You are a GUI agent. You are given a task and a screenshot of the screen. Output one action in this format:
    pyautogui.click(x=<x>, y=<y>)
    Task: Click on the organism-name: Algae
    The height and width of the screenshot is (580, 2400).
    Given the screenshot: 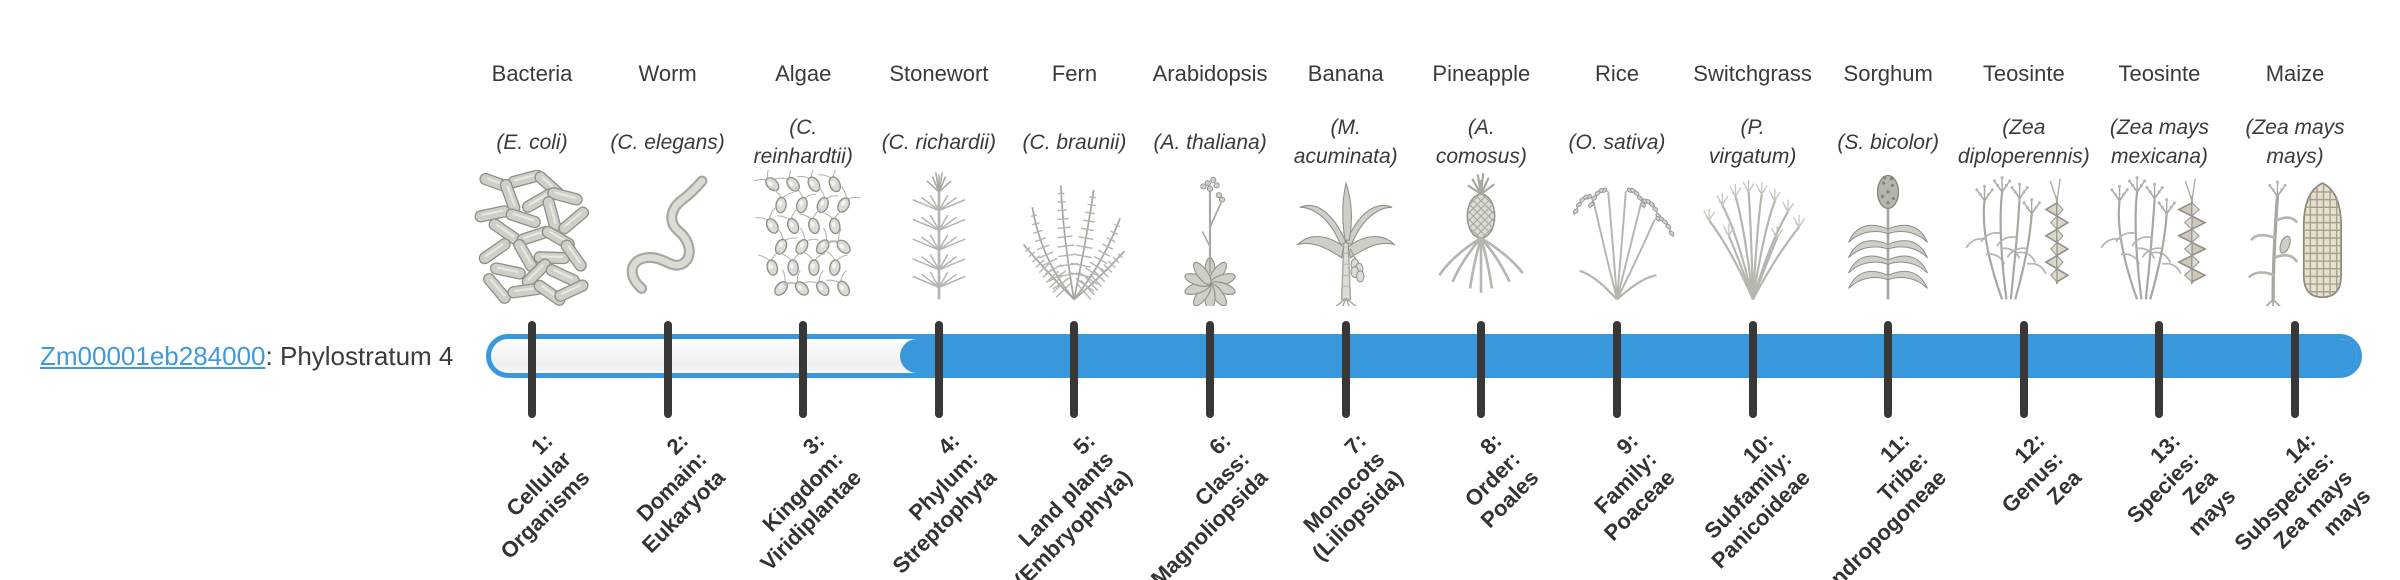 What is the action you would take?
    pyautogui.click(x=803, y=73)
    